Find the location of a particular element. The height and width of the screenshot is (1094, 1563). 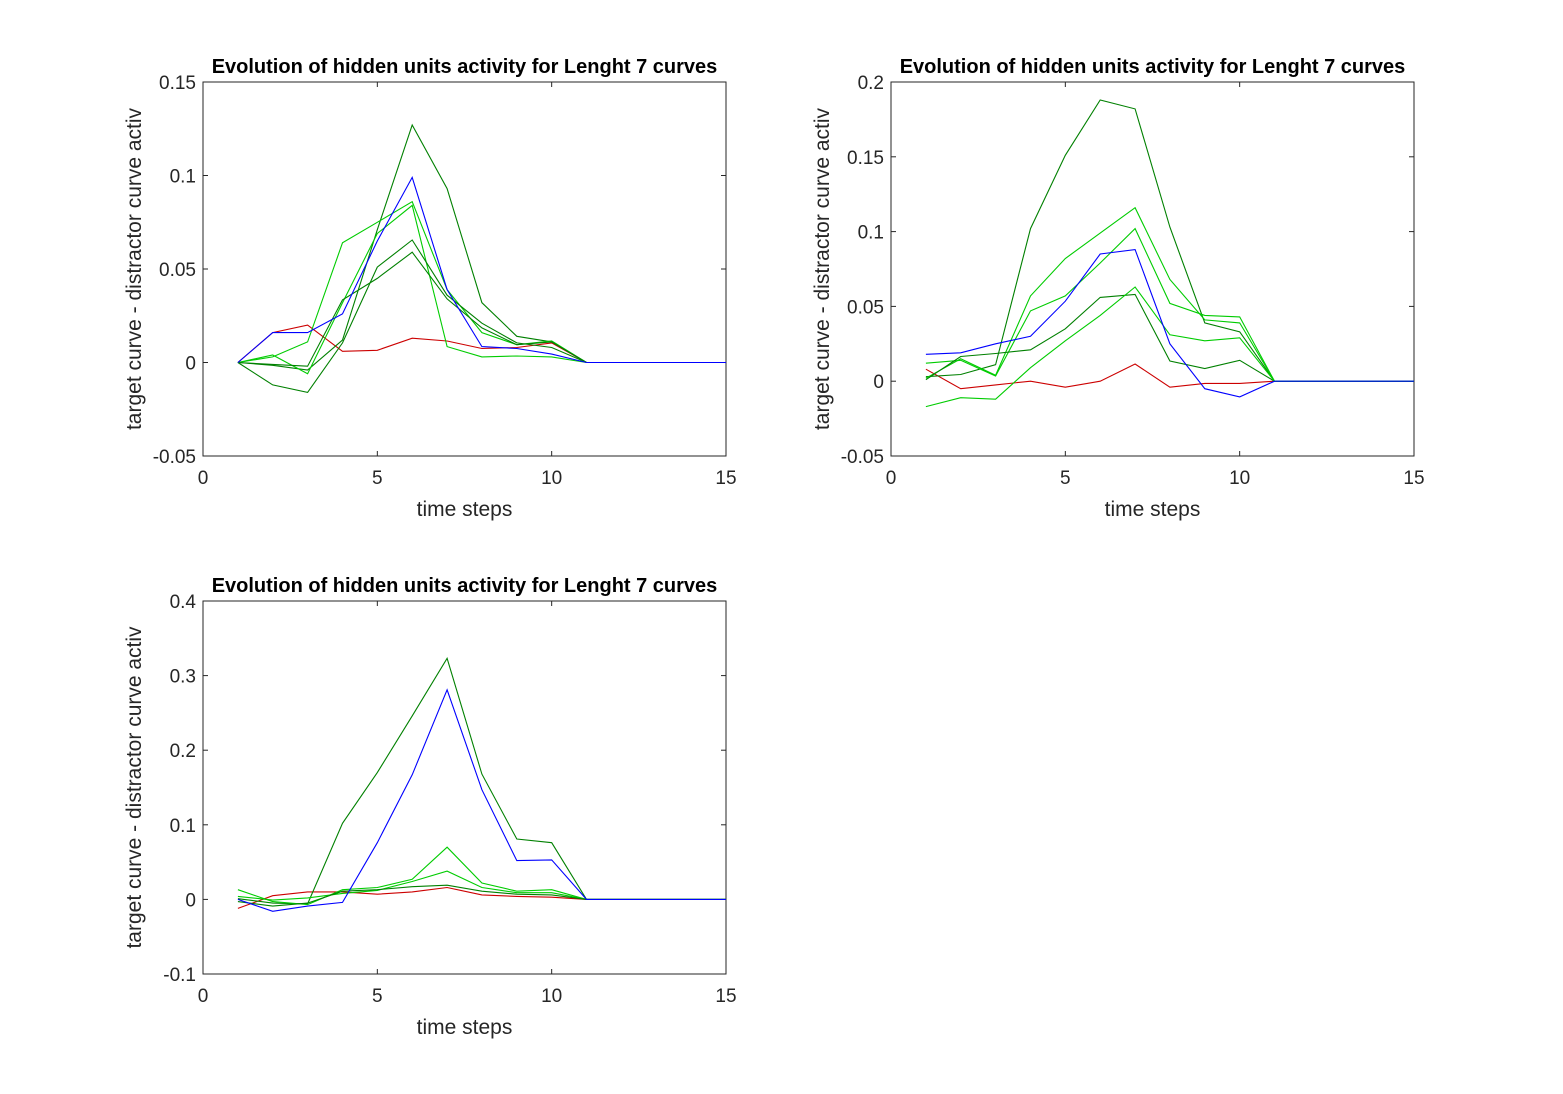

y-tick-label: -0.1 is located at coordinates (179, 975).